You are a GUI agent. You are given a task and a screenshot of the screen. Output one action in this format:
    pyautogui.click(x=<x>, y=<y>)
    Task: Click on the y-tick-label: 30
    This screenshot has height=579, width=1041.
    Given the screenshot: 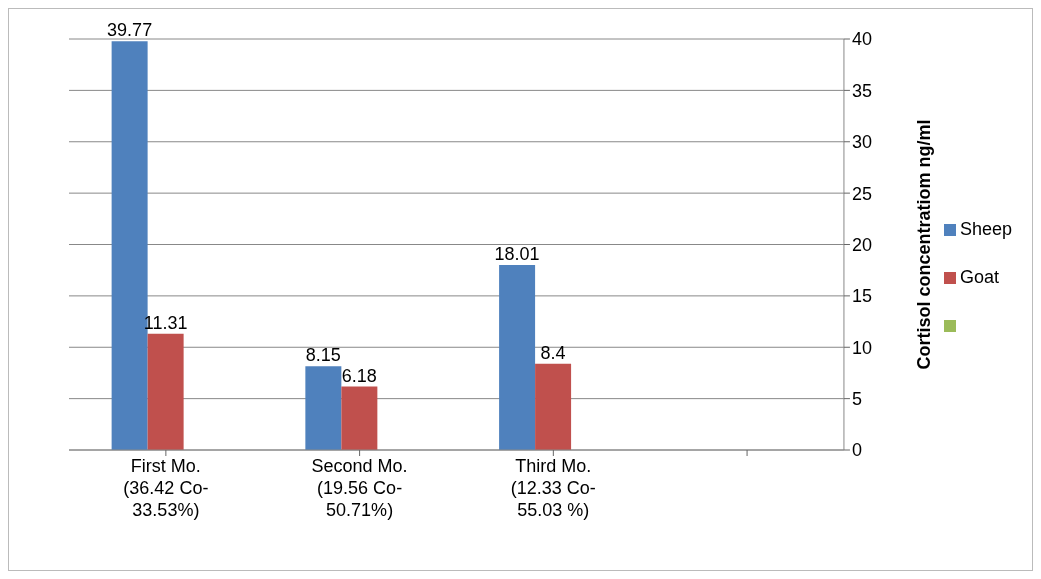 What is the action you would take?
    pyautogui.click(x=861, y=142)
    